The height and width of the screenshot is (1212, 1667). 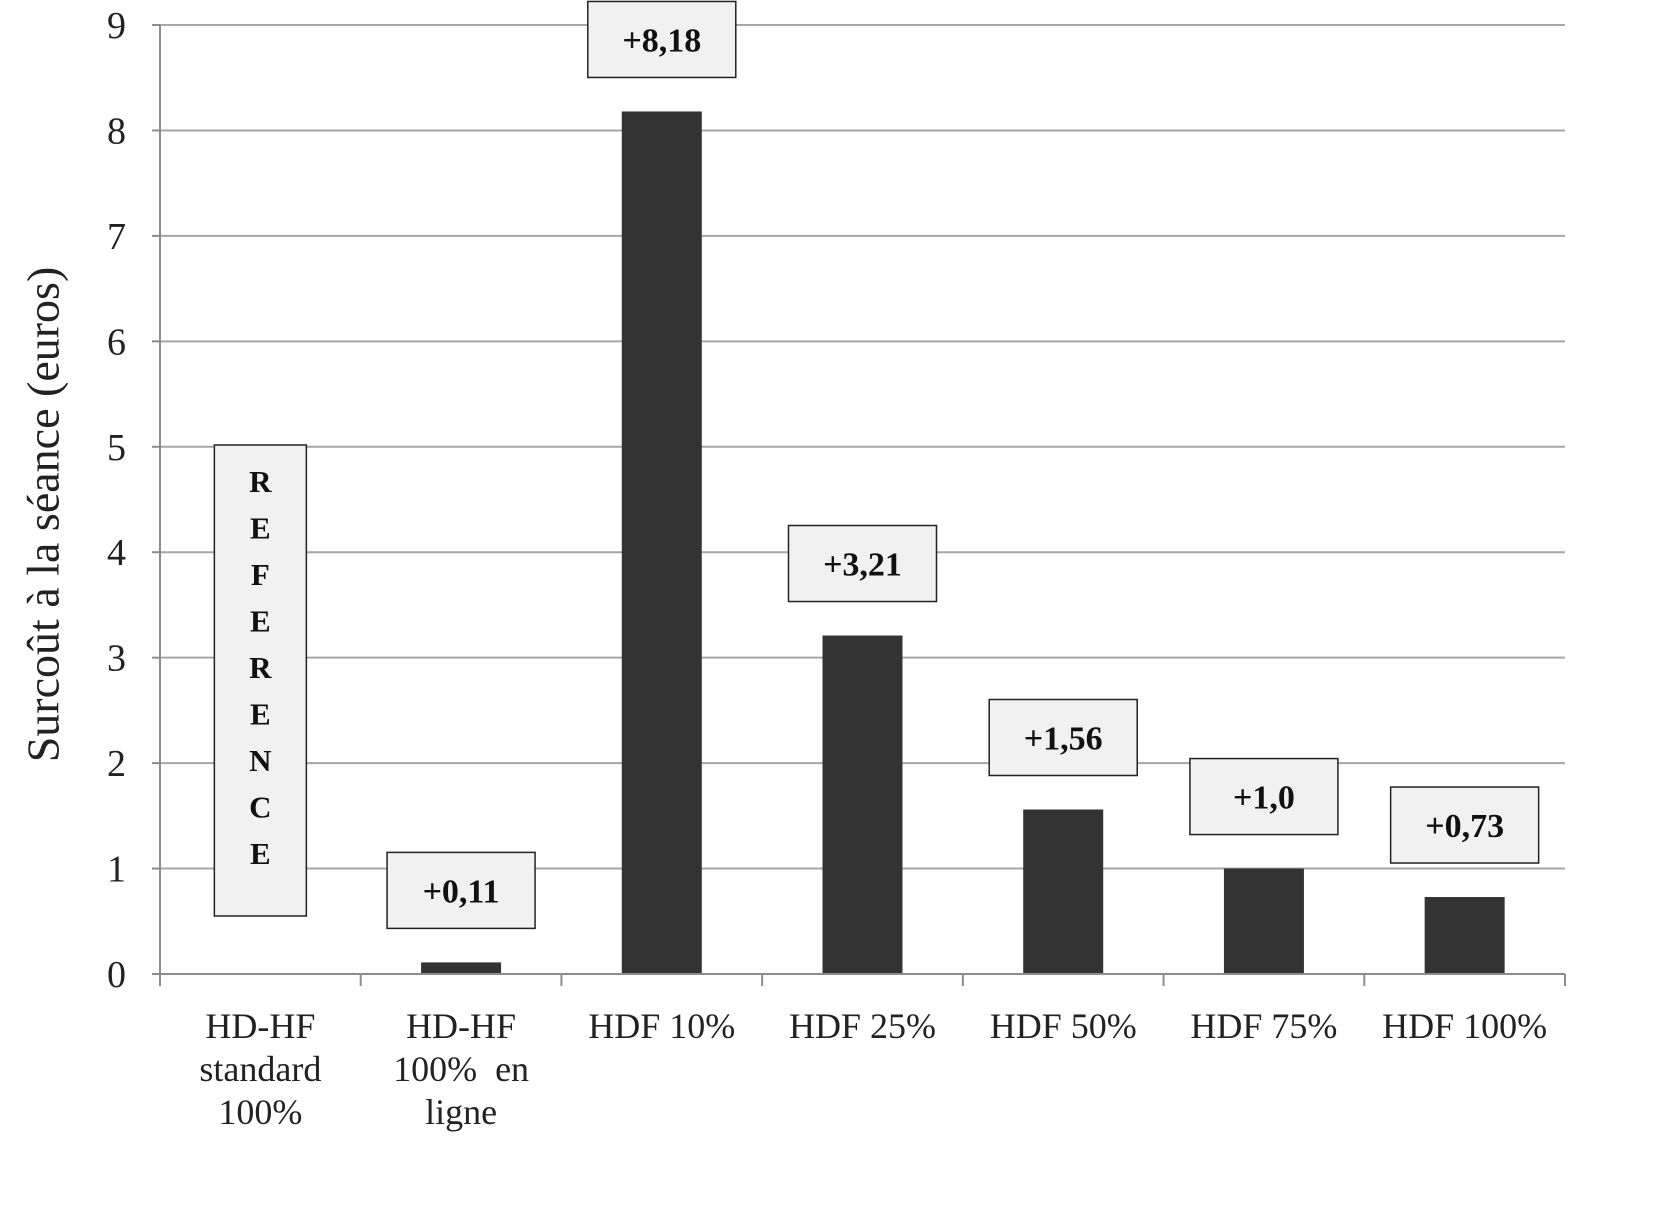 What do you see at coordinates (1063, 1026) in the screenshot?
I see `x-category-label: HDF 50%` at bounding box center [1063, 1026].